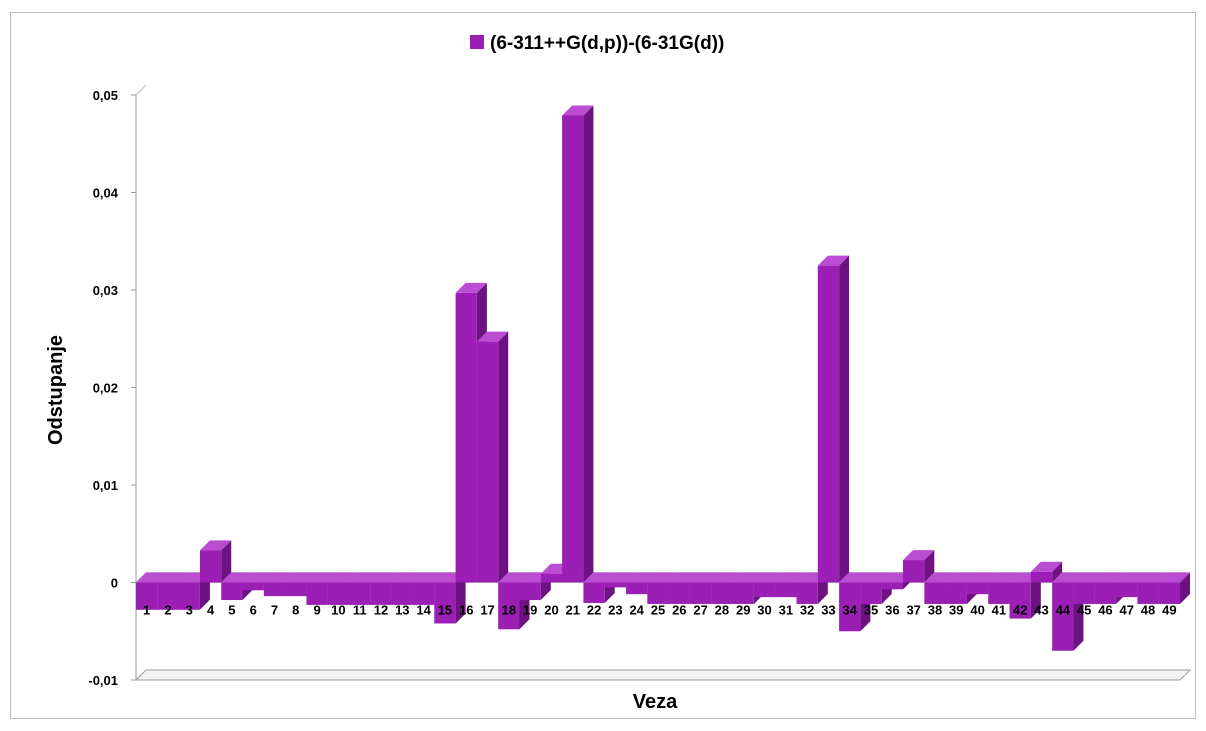 Image resolution: width=1206 pixels, height=731 pixels. What do you see at coordinates (114, 583) in the screenshot?
I see `y-tick-label: 0` at bounding box center [114, 583].